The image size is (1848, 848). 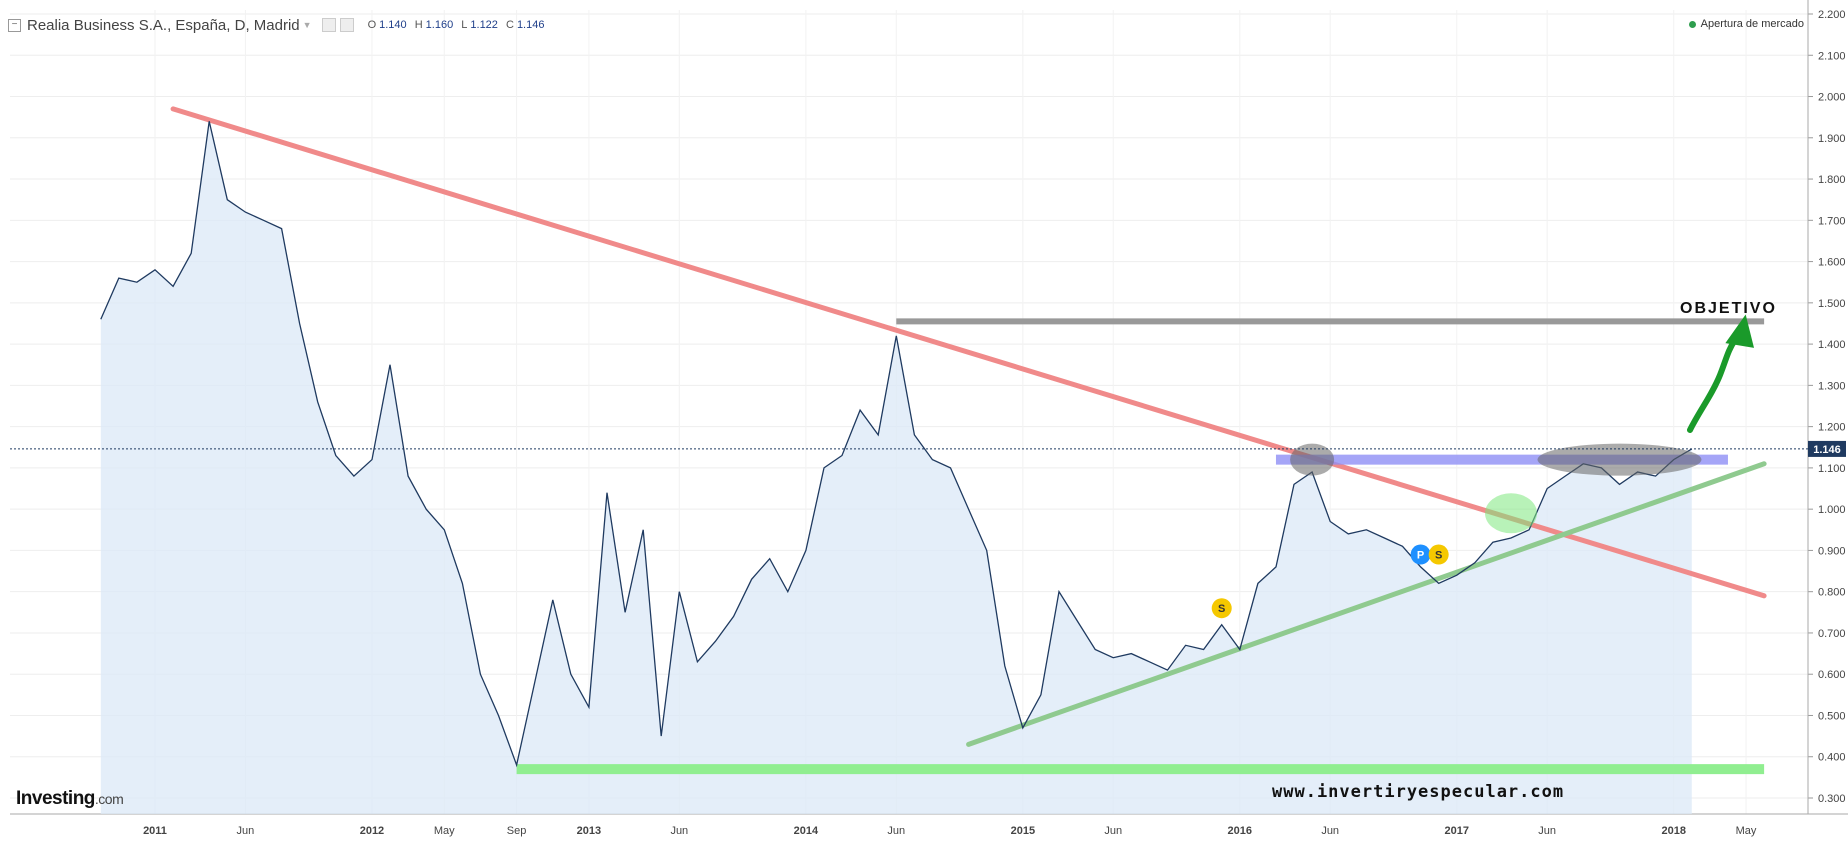 What do you see at coordinates (155, 831) in the screenshot?
I see `x-tick-label: 2011` at bounding box center [155, 831].